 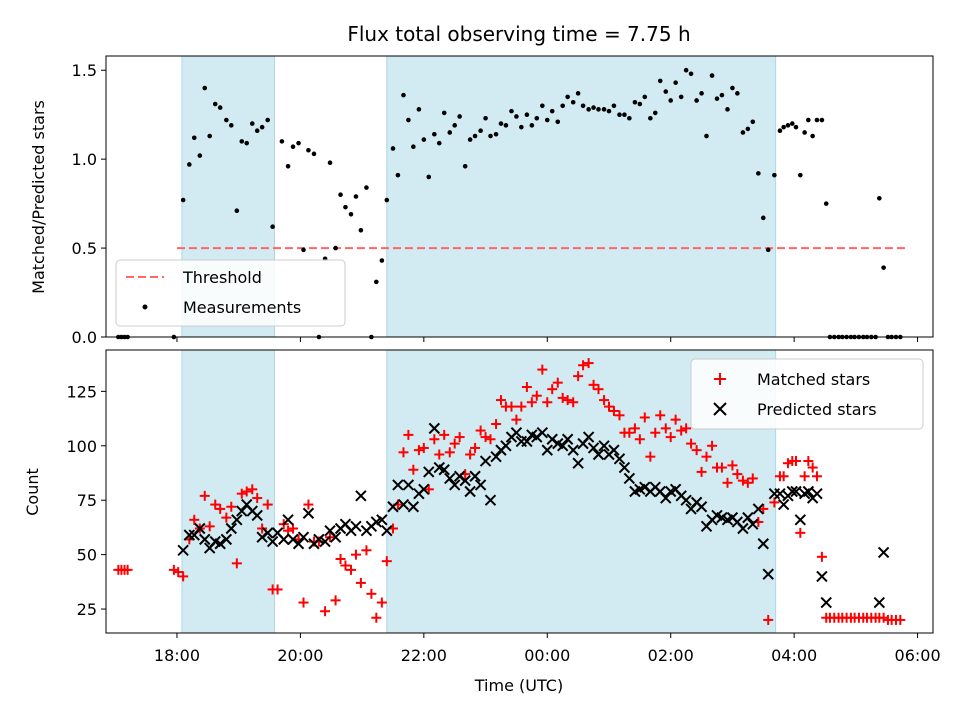 What do you see at coordinates (807, 394) in the screenshot?
I see `count-legend: Matched stars Predicted stars` at bounding box center [807, 394].